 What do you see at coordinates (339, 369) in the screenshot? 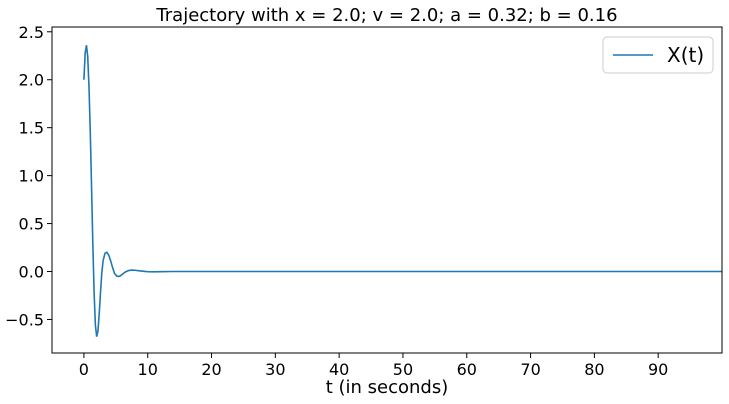
I see `x-tick-label: 40` at bounding box center [339, 369].